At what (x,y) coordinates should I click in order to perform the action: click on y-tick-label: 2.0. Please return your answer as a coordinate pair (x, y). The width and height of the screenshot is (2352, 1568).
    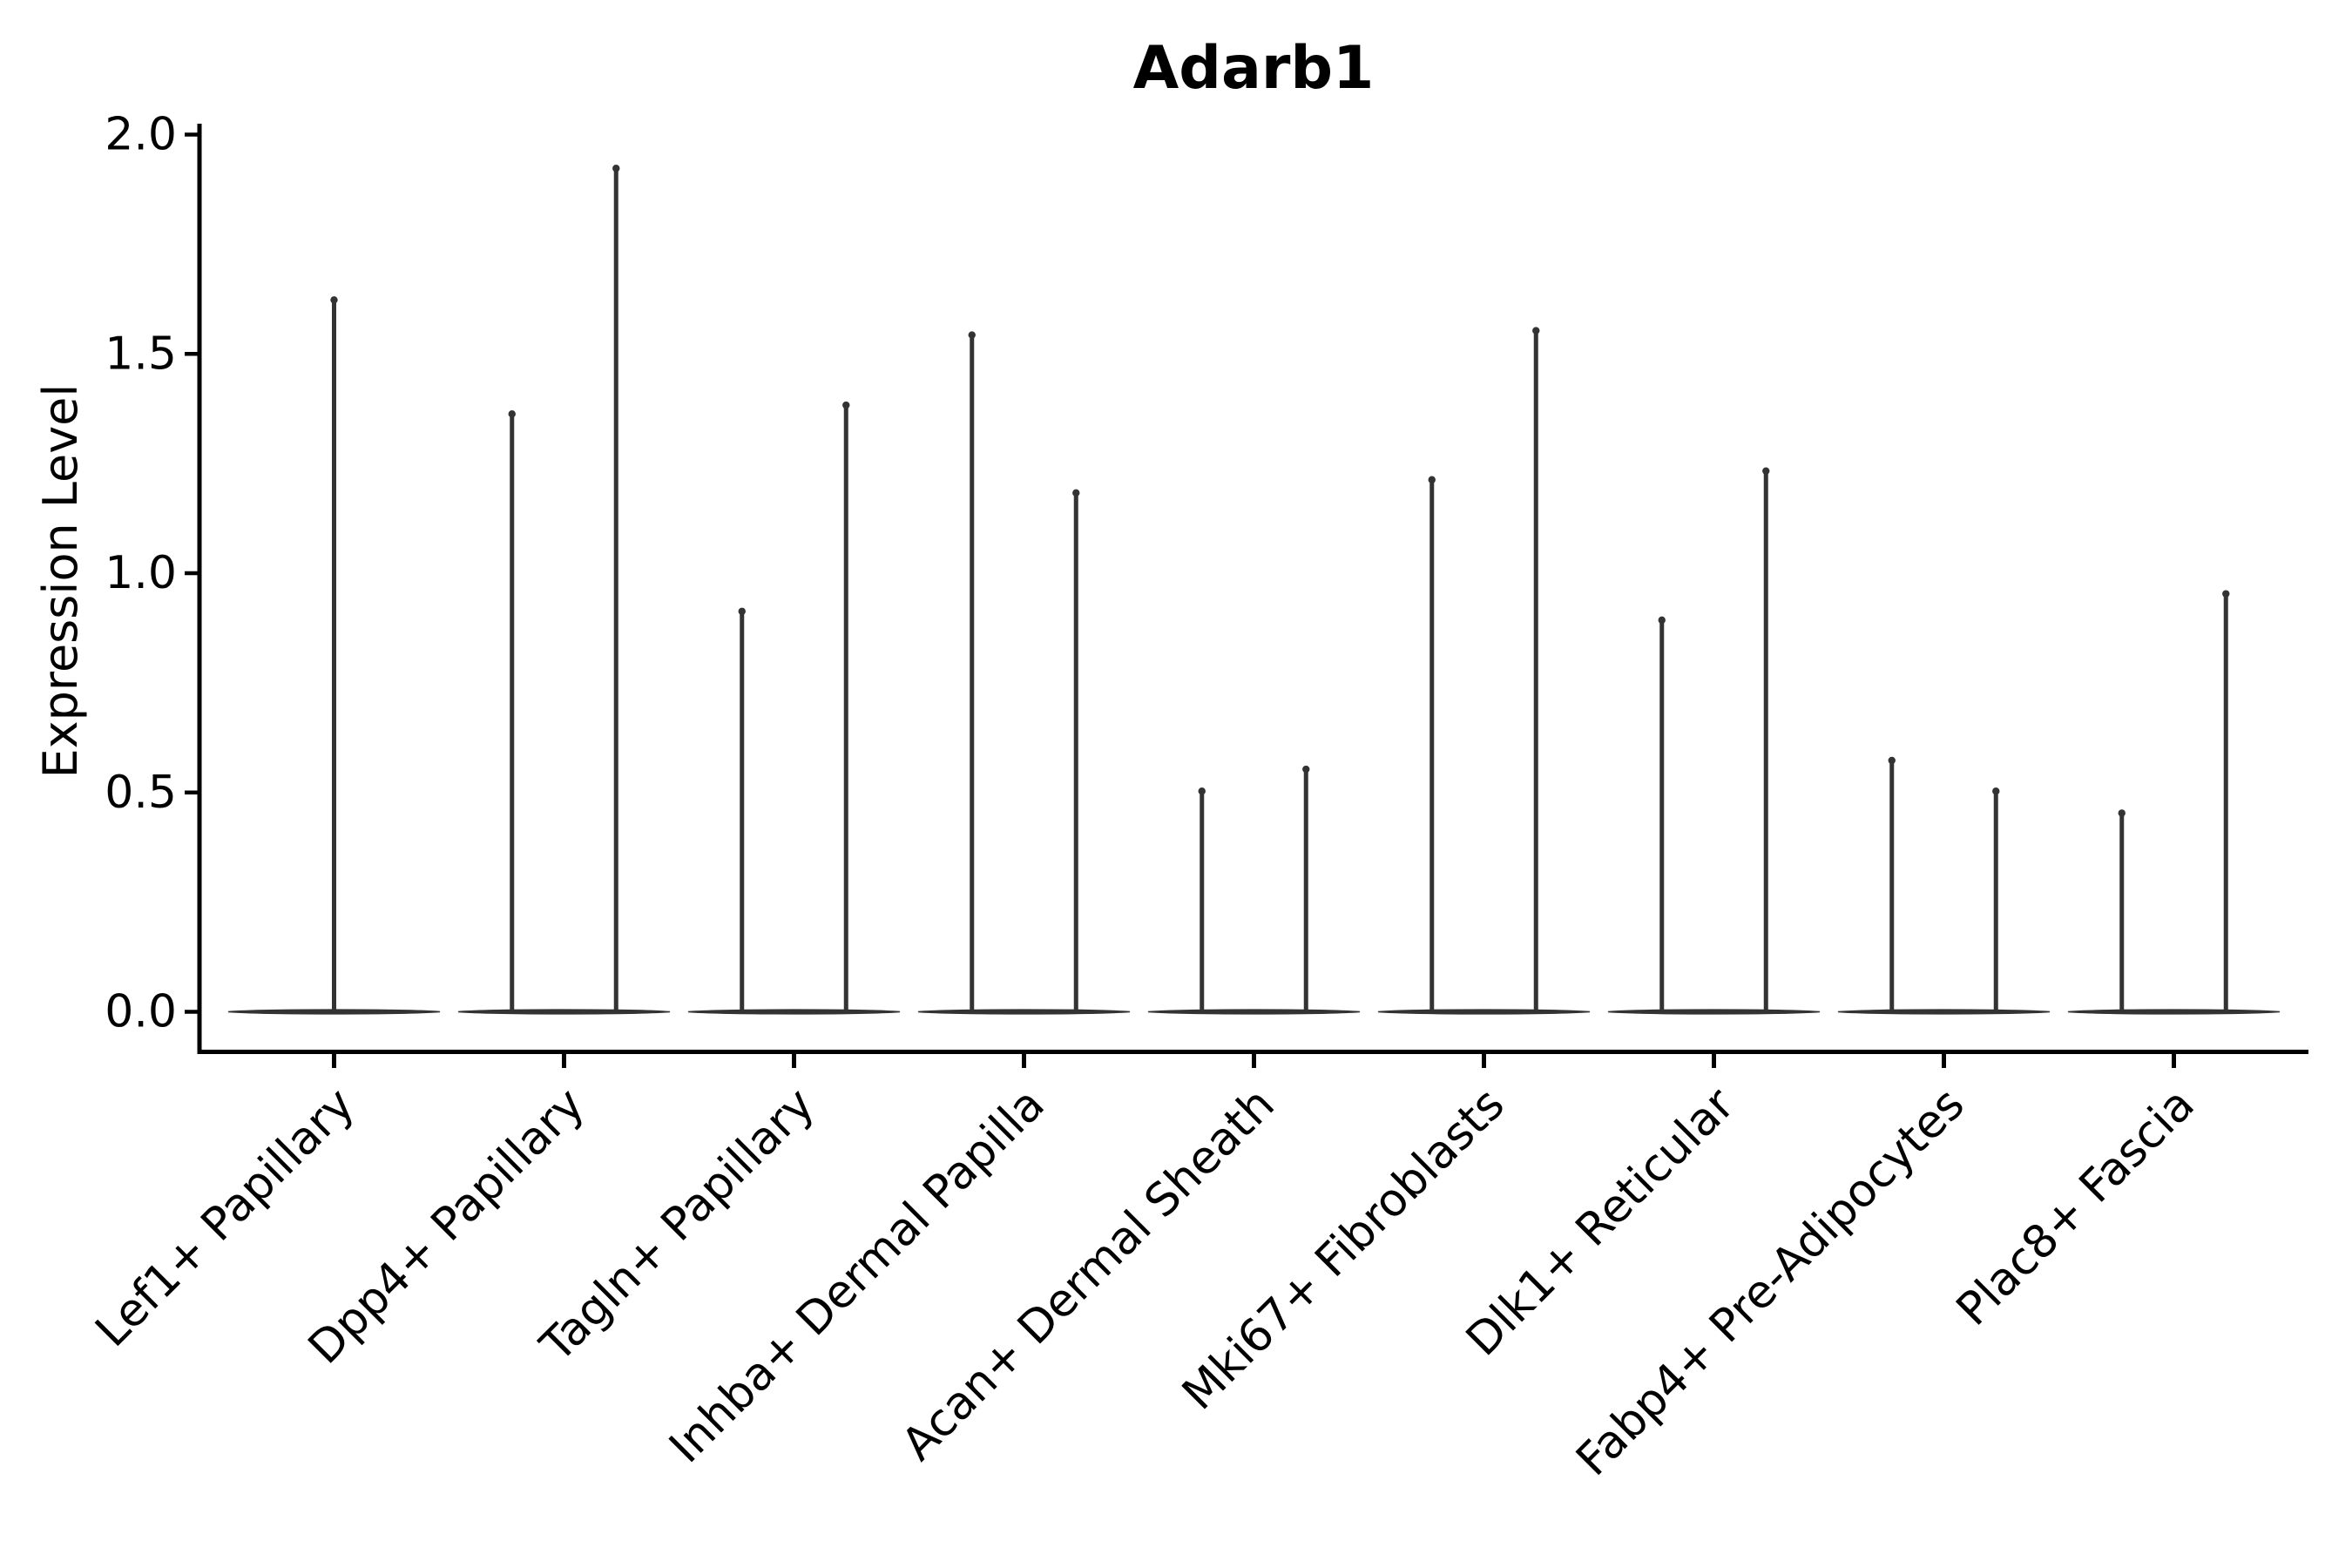
    Looking at the image, I should click on (141, 135).